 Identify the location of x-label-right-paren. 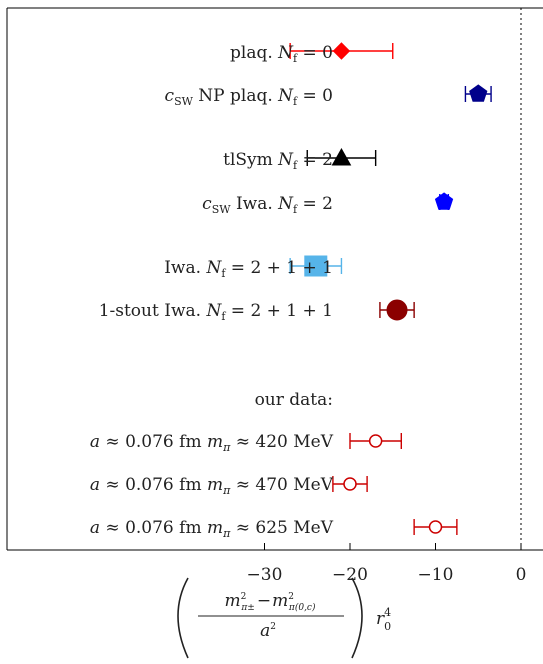
(357, 618).